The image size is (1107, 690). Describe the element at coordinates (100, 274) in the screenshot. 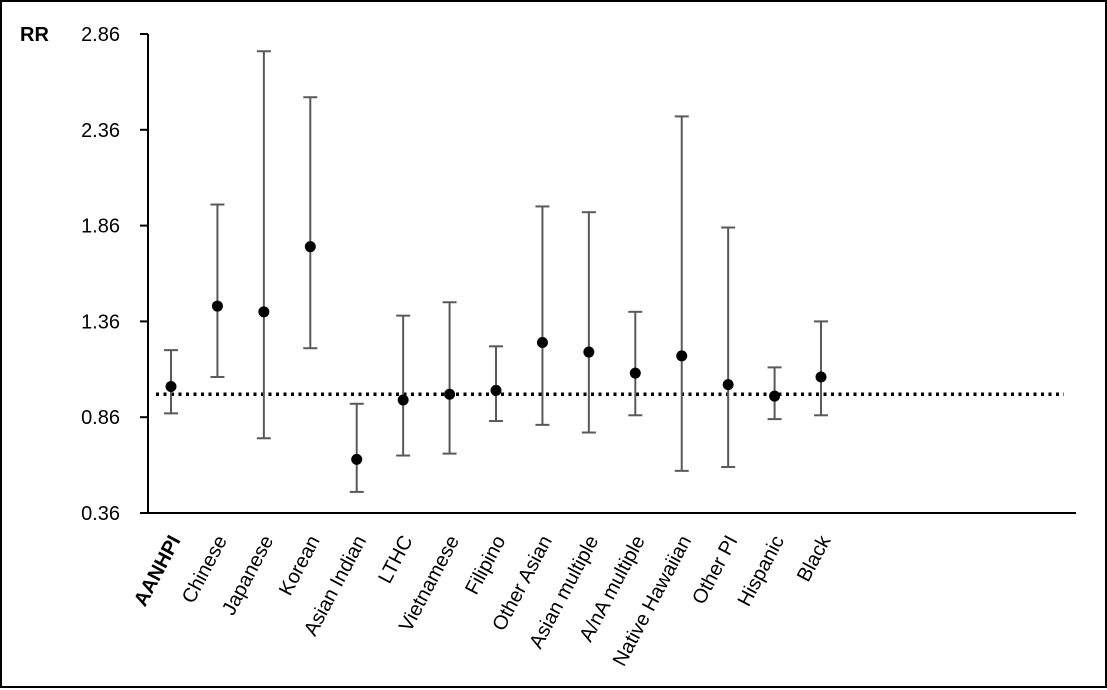

I see `y-tick-labels: 0.36 0.86 1.36 1.86 2.36 2.86` at that location.